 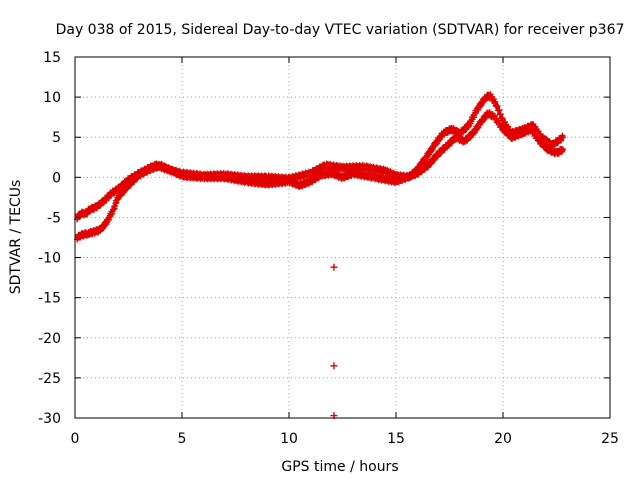 What do you see at coordinates (56, 138) in the screenshot?
I see `y-tick-label: 5` at bounding box center [56, 138].